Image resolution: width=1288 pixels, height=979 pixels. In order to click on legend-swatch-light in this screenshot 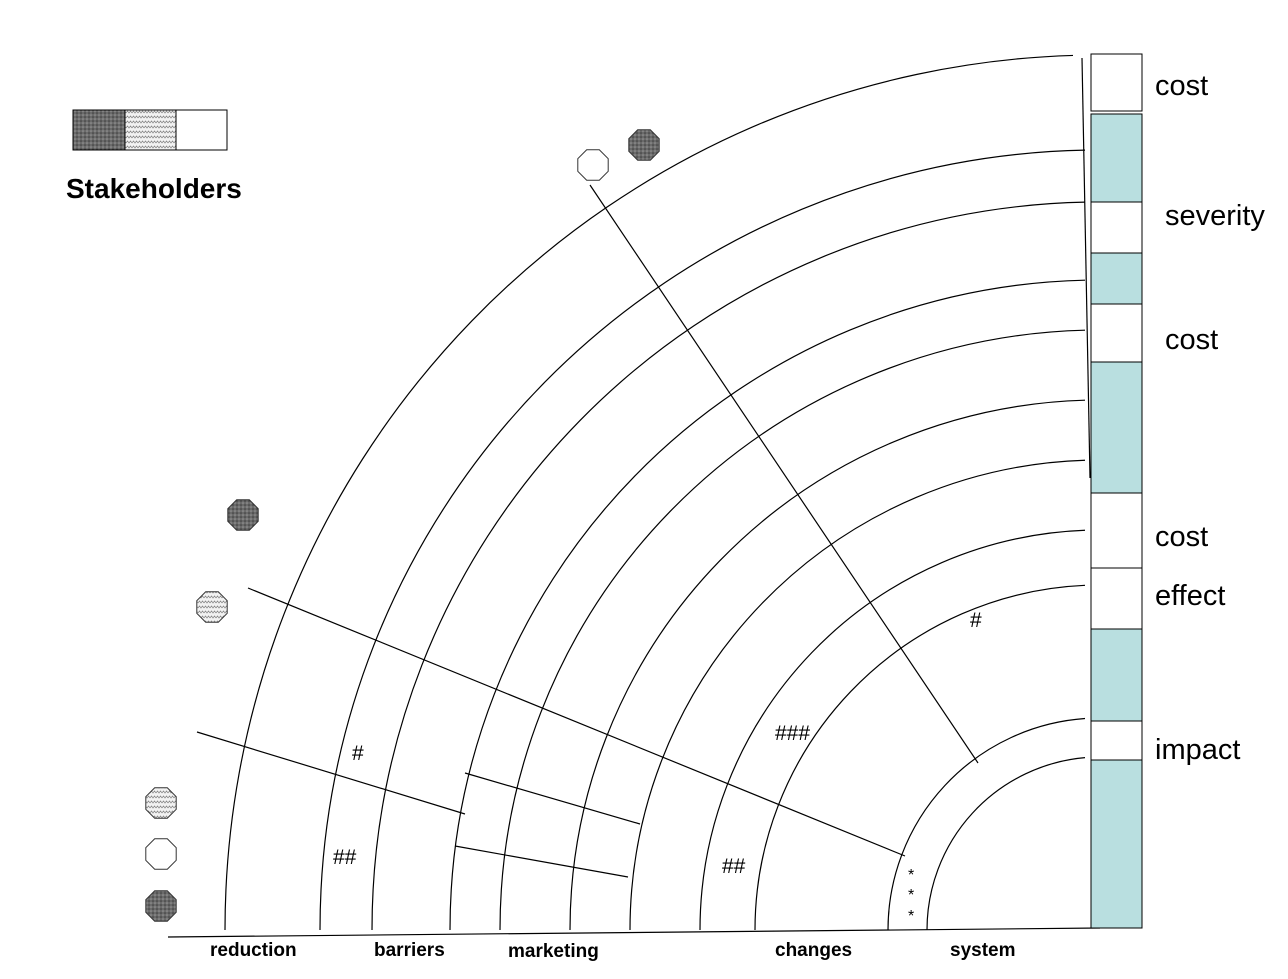, I will do `click(150, 130)`.